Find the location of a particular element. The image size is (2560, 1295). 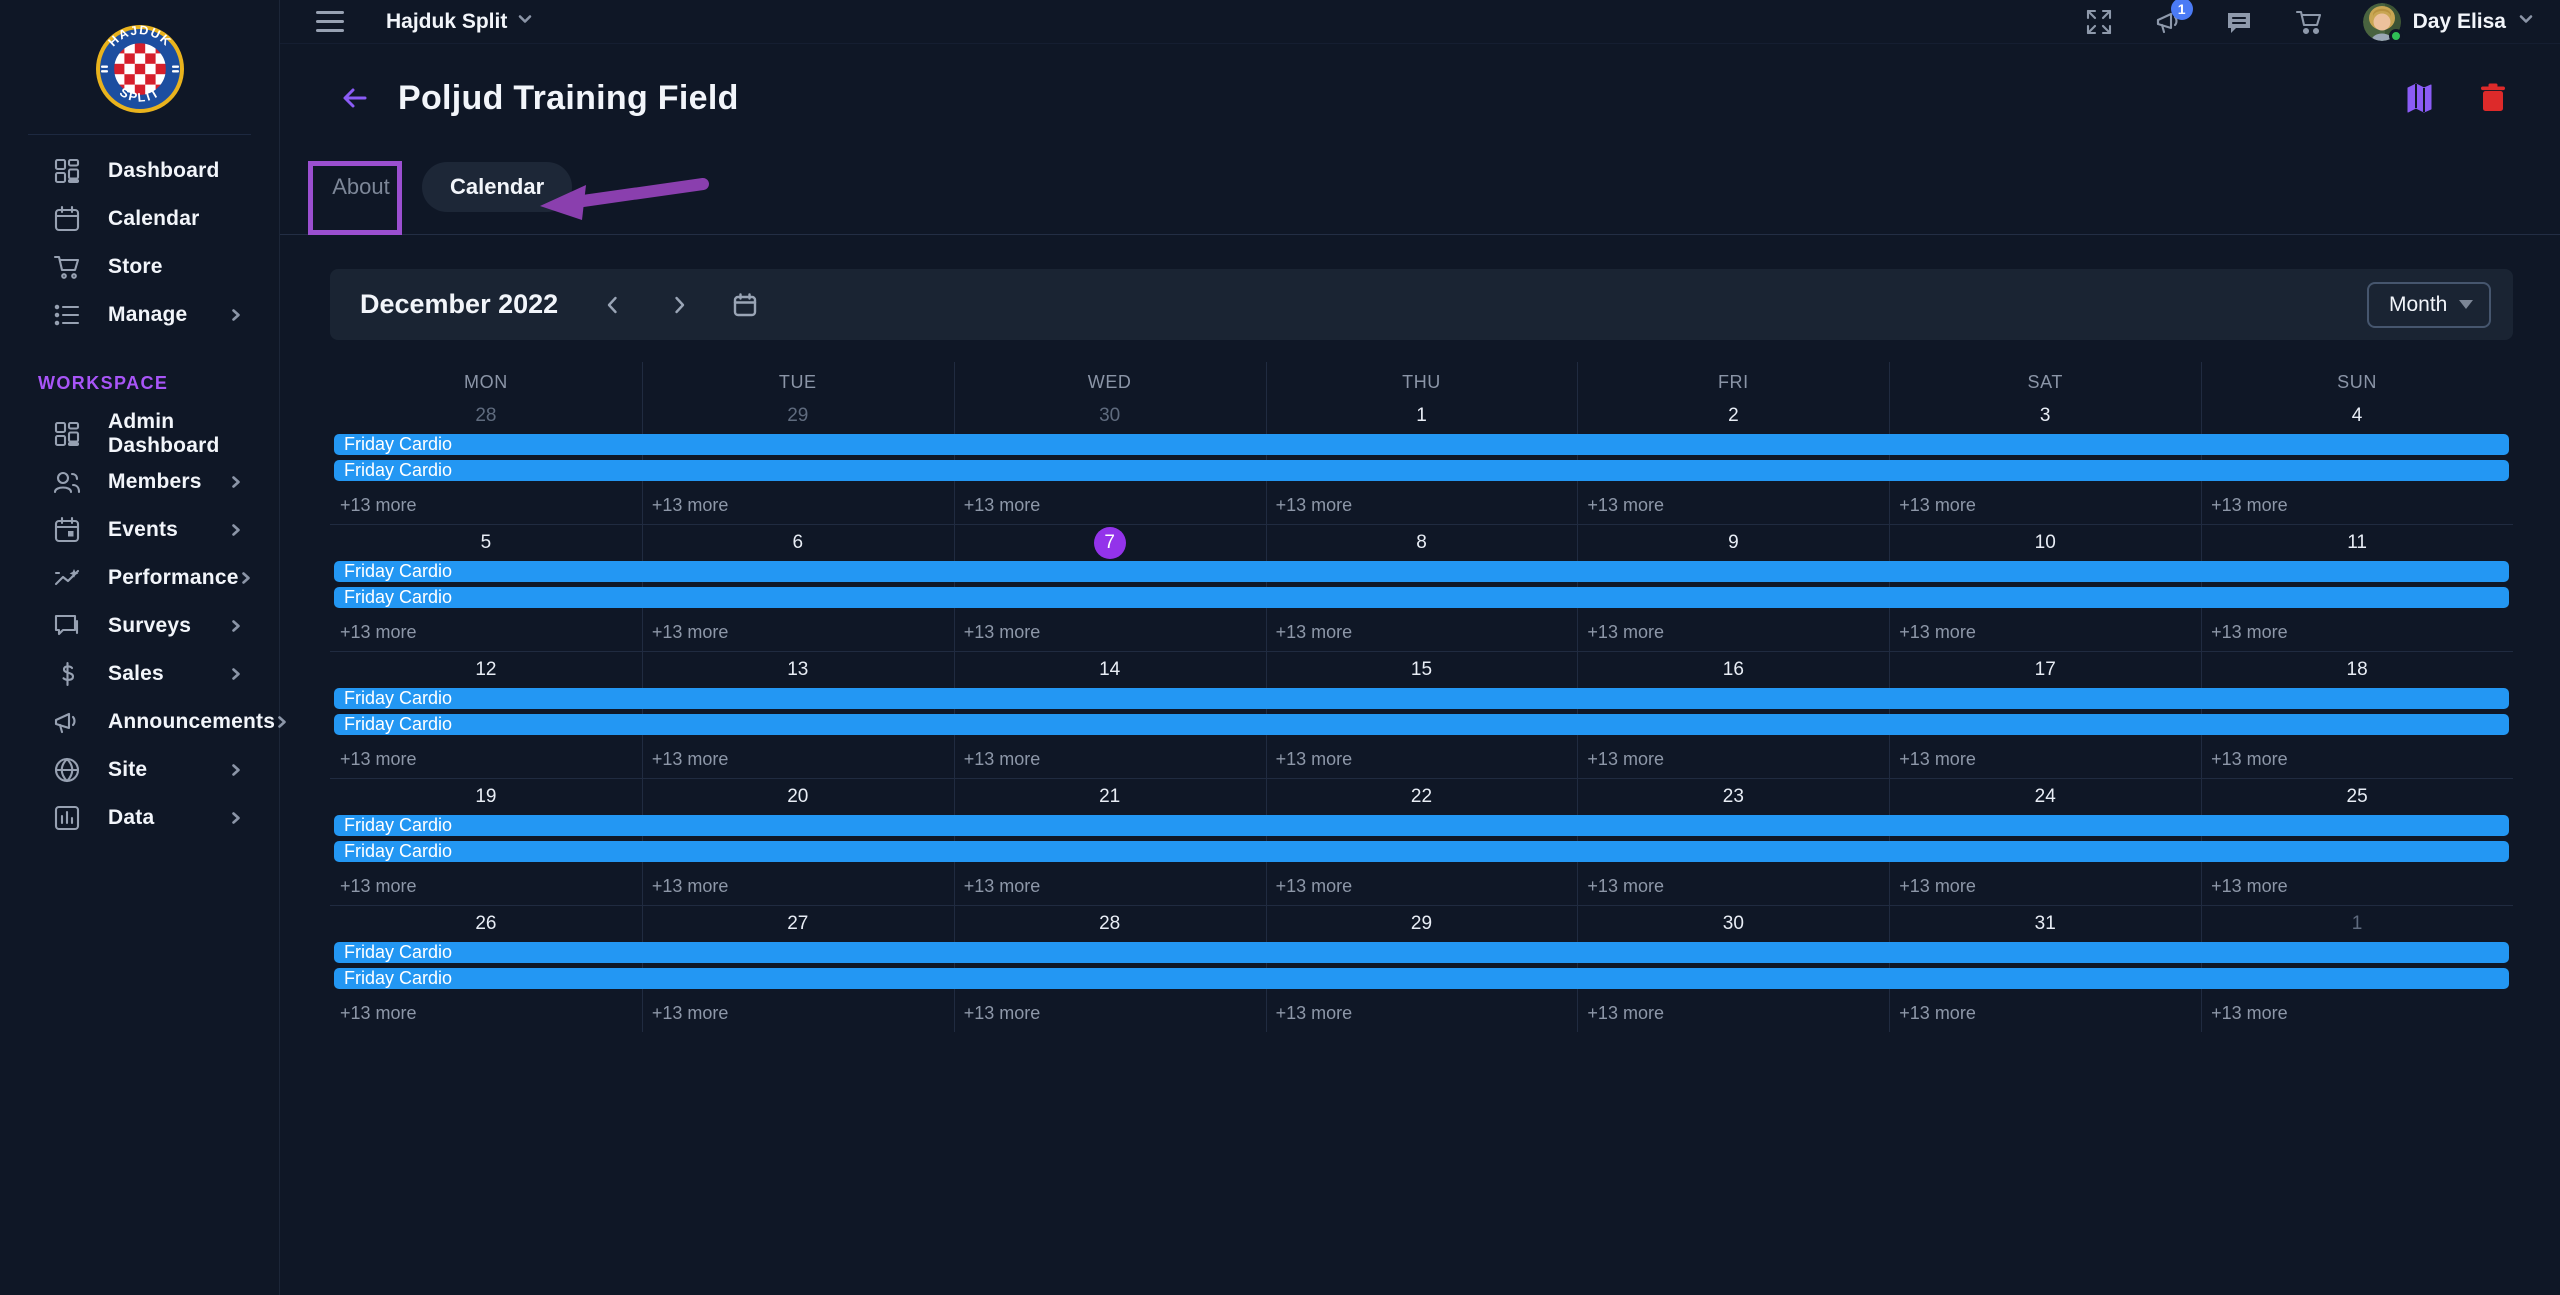

user-menu: Day Elisa is located at coordinates (2448, 22).